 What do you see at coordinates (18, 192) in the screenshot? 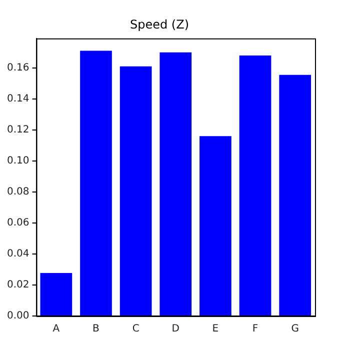
I see `y-tick-label: 0.08` at bounding box center [18, 192].